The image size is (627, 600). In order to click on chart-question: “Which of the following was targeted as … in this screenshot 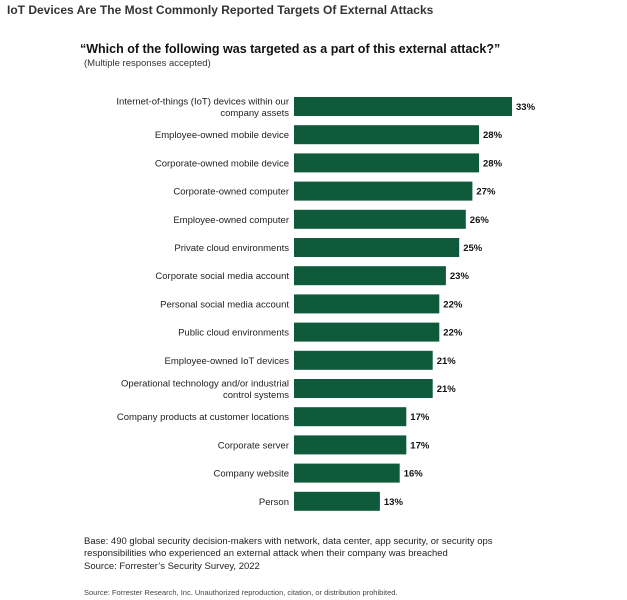, I will do `click(290, 49)`.